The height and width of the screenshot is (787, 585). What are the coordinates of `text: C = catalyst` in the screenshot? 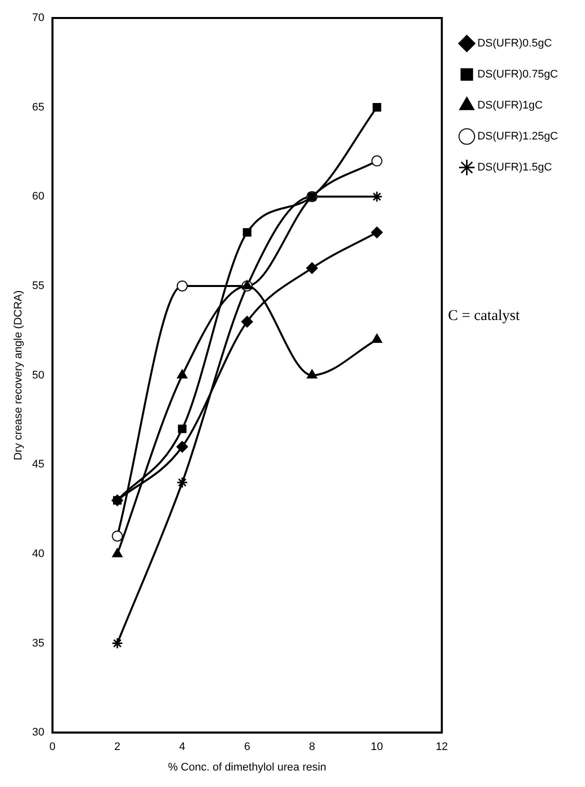 It's located at (484, 316).